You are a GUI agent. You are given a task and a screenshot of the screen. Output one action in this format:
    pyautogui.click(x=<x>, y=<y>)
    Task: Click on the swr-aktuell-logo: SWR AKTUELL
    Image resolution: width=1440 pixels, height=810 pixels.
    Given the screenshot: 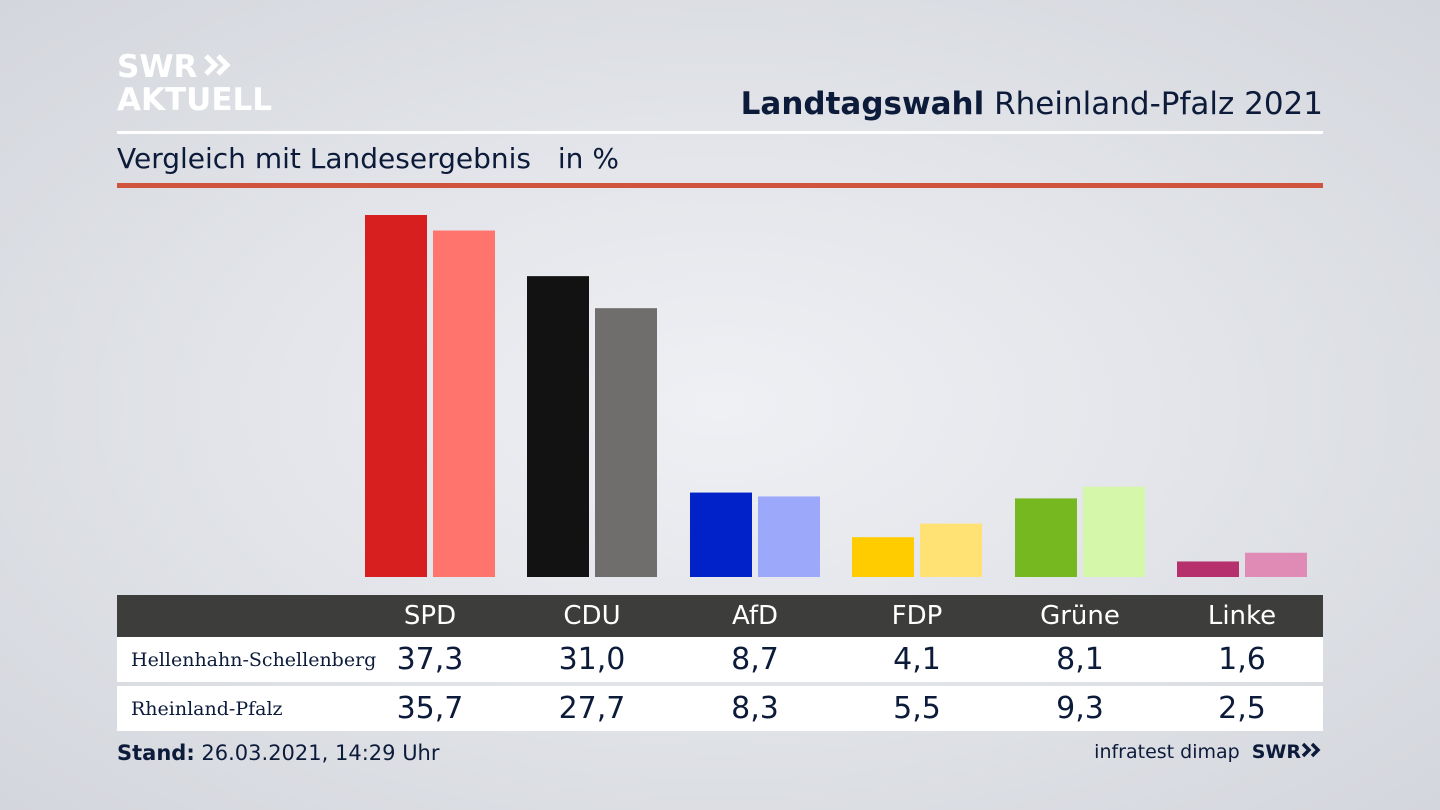 What is the action you would take?
    pyautogui.click(x=194, y=84)
    